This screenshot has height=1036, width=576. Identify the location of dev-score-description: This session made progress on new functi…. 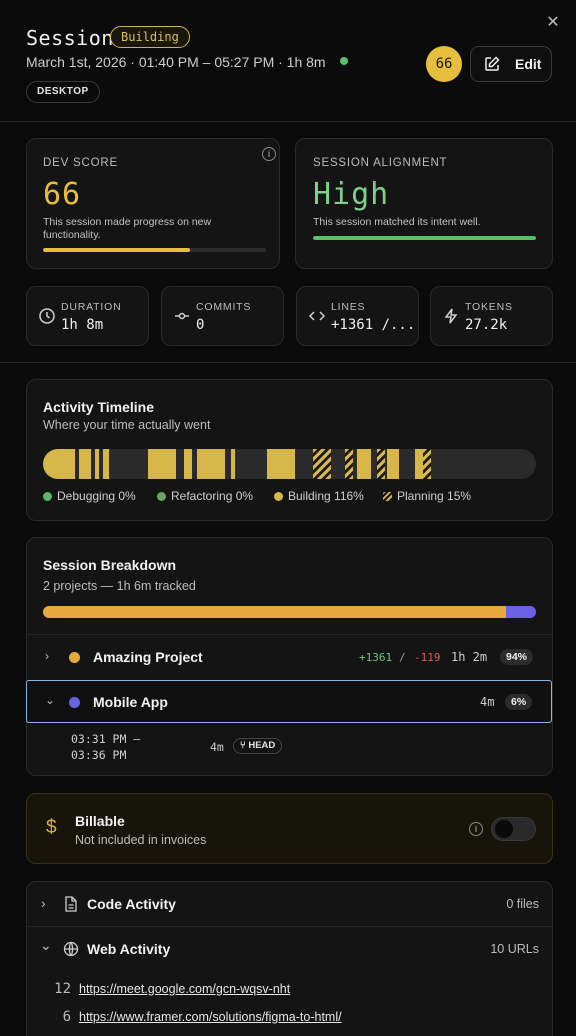
(127, 228).